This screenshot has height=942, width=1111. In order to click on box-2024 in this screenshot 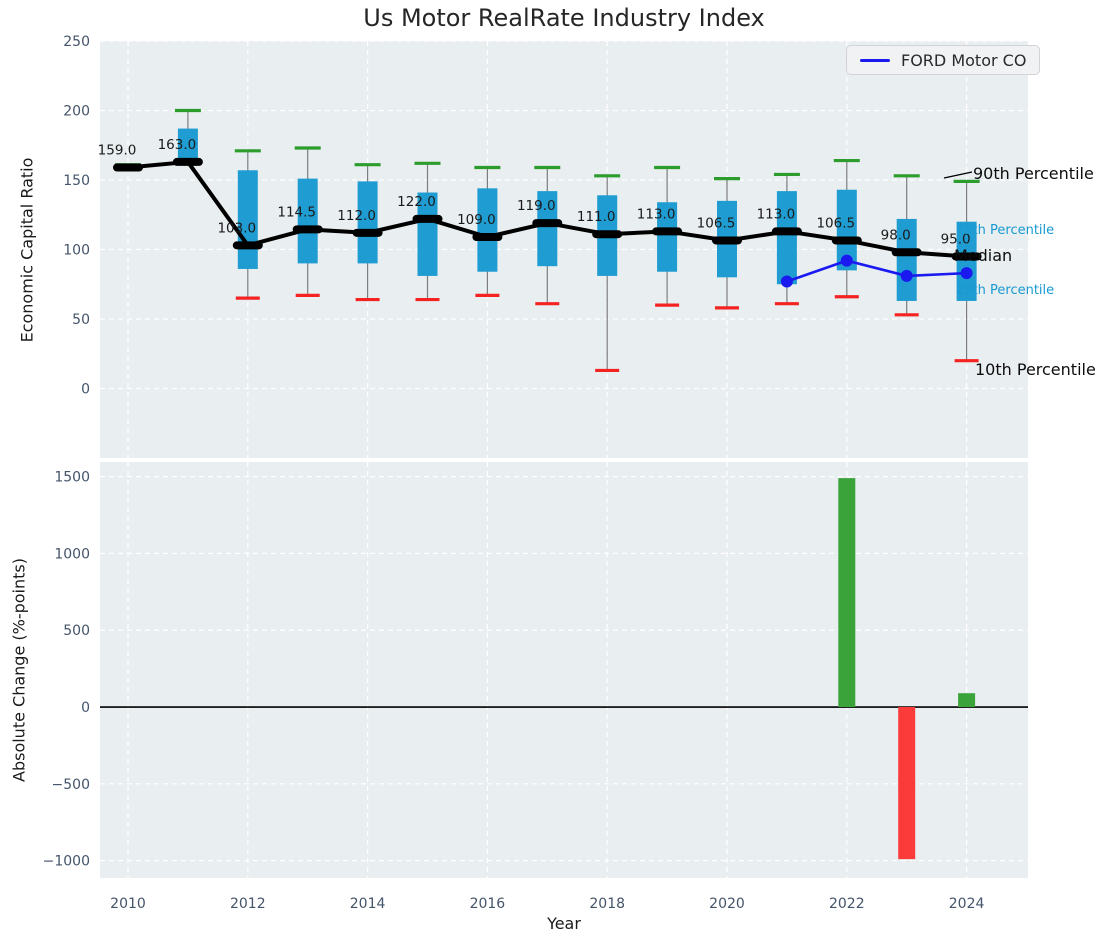, I will do `click(966, 261)`.